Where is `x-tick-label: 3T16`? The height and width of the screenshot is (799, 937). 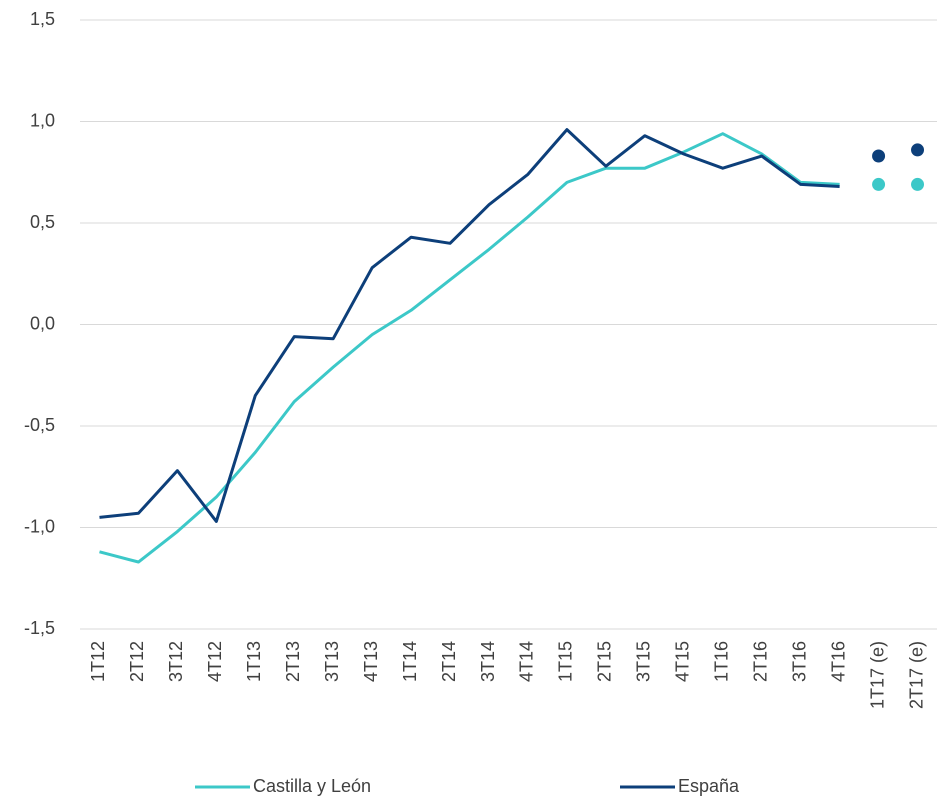
x-tick-label: 3T16 is located at coordinates (799, 661).